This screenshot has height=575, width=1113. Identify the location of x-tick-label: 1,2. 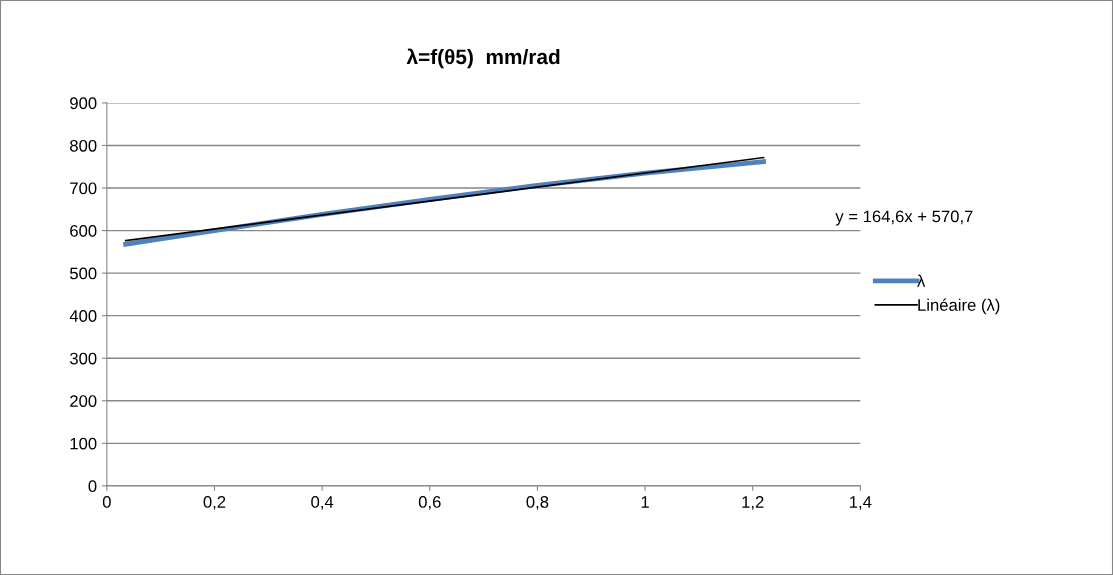
(753, 503).